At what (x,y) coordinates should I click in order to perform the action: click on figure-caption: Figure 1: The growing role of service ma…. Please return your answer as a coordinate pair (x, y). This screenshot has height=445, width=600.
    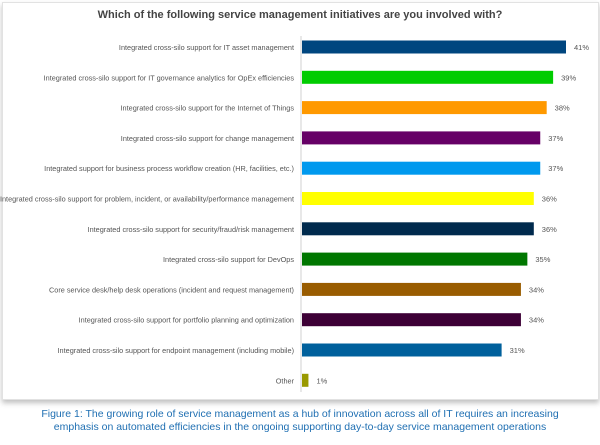
    Looking at the image, I should click on (300, 421).